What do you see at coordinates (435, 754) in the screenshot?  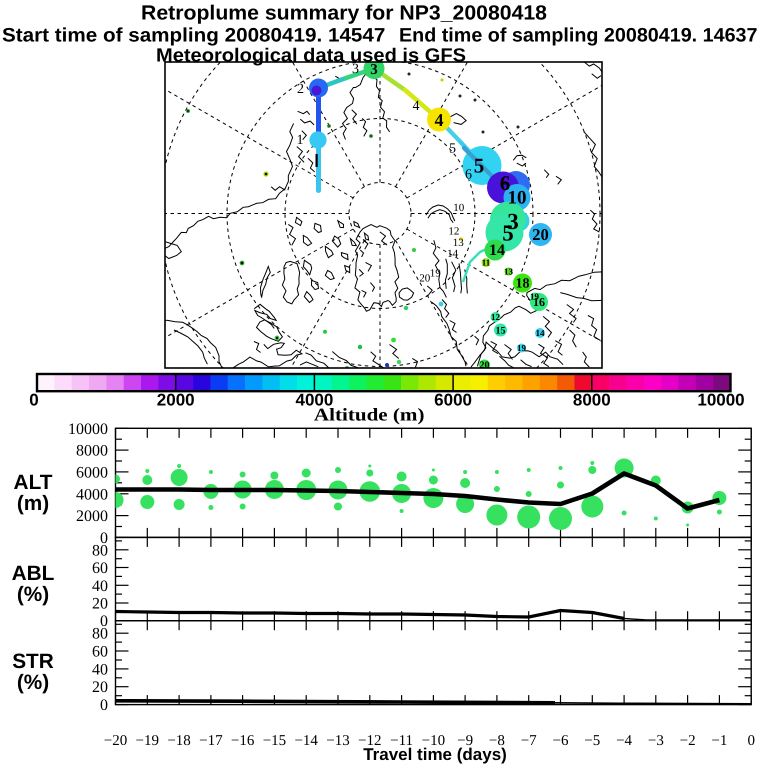 I see `svg-text: Travel time (days)` at bounding box center [435, 754].